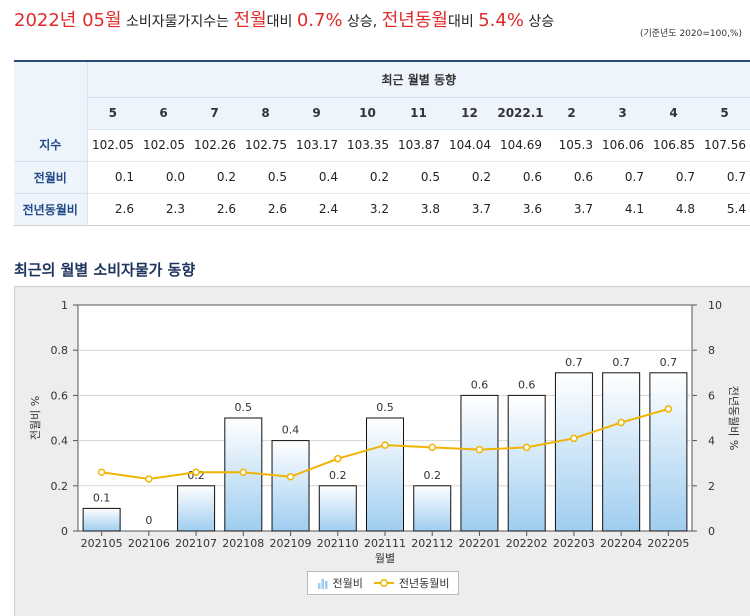 This screenshot has width=750, height=616. What do you see at coordinates (196, 543) in the screenshot?
I see `x-tick-label: 202107` at bounding box center [196, 543].